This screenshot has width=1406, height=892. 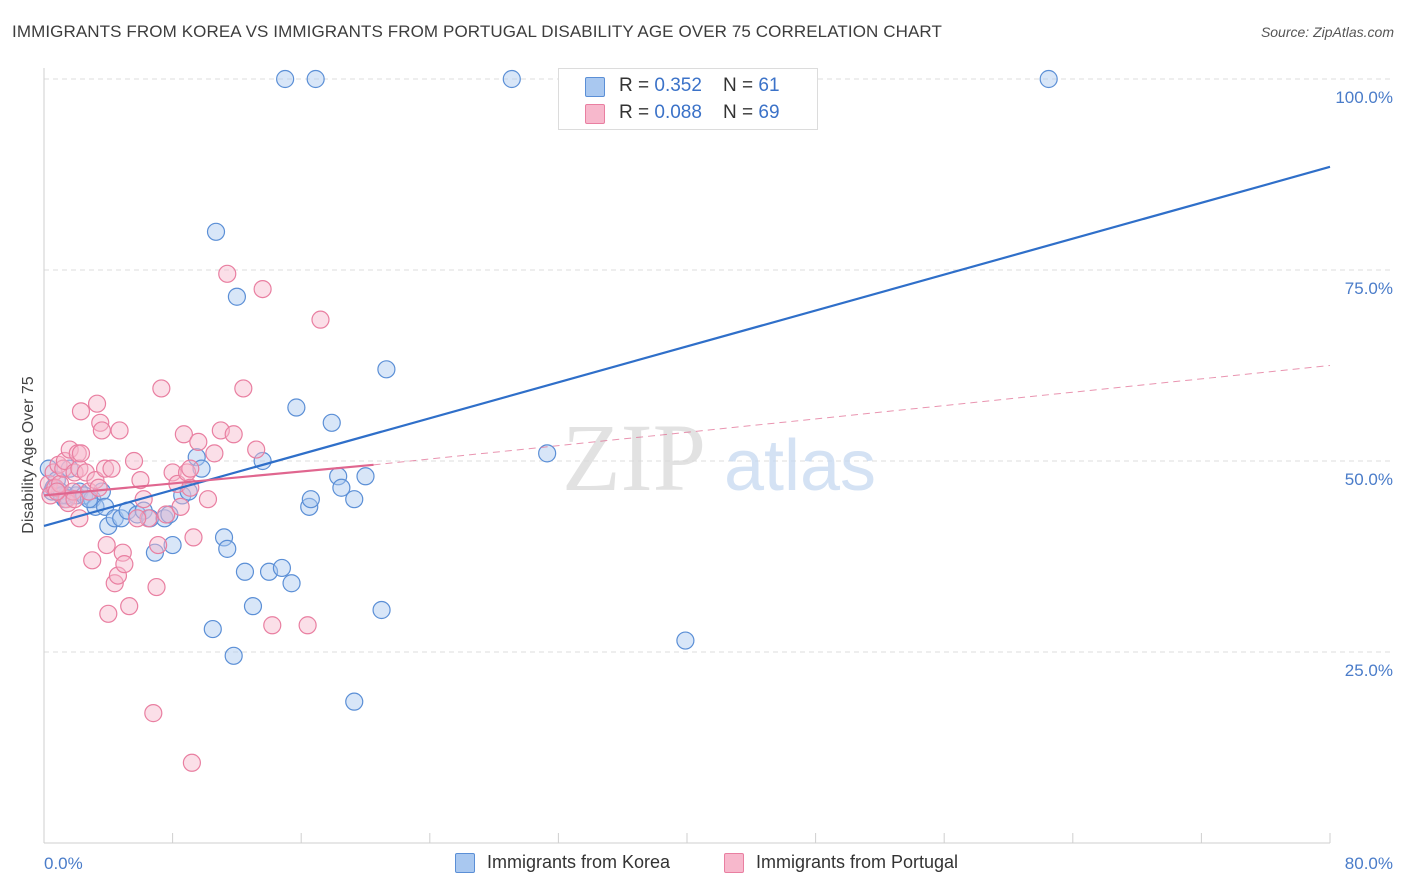 What do you see at coordinates (734, 863) in the screenshot?
I see `portugal-legend-swatch` at bounding box center [734, 863].